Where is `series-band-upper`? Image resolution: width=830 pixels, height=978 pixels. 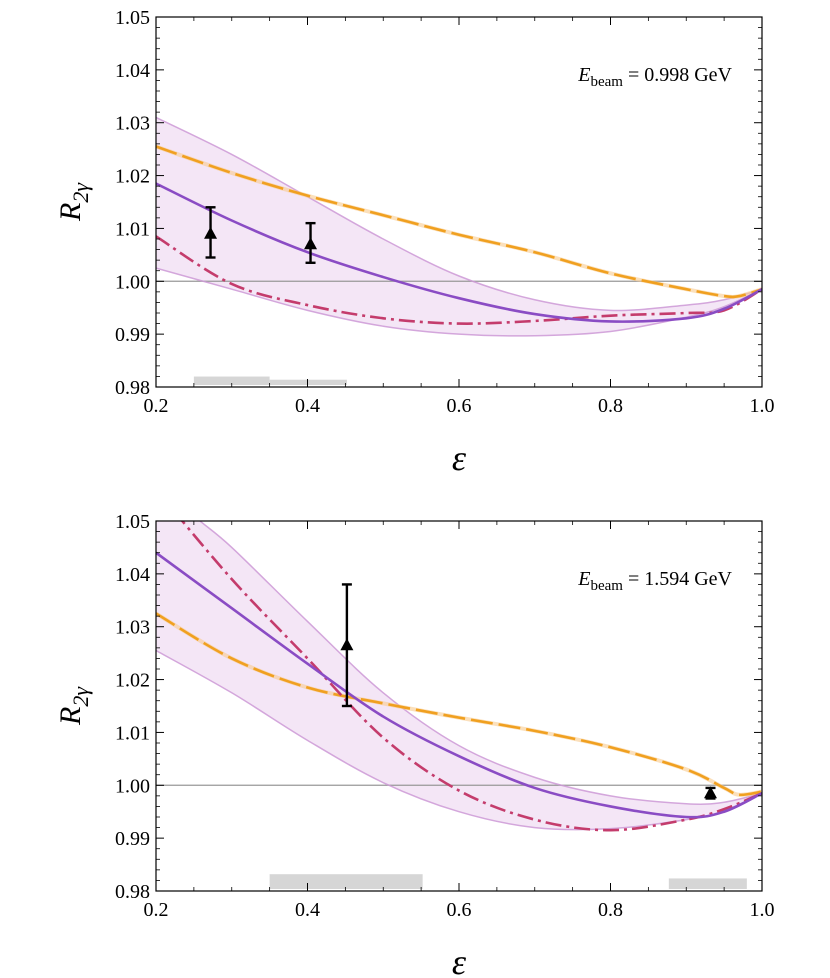 series-band-upper is located at coordinates (459, 214).